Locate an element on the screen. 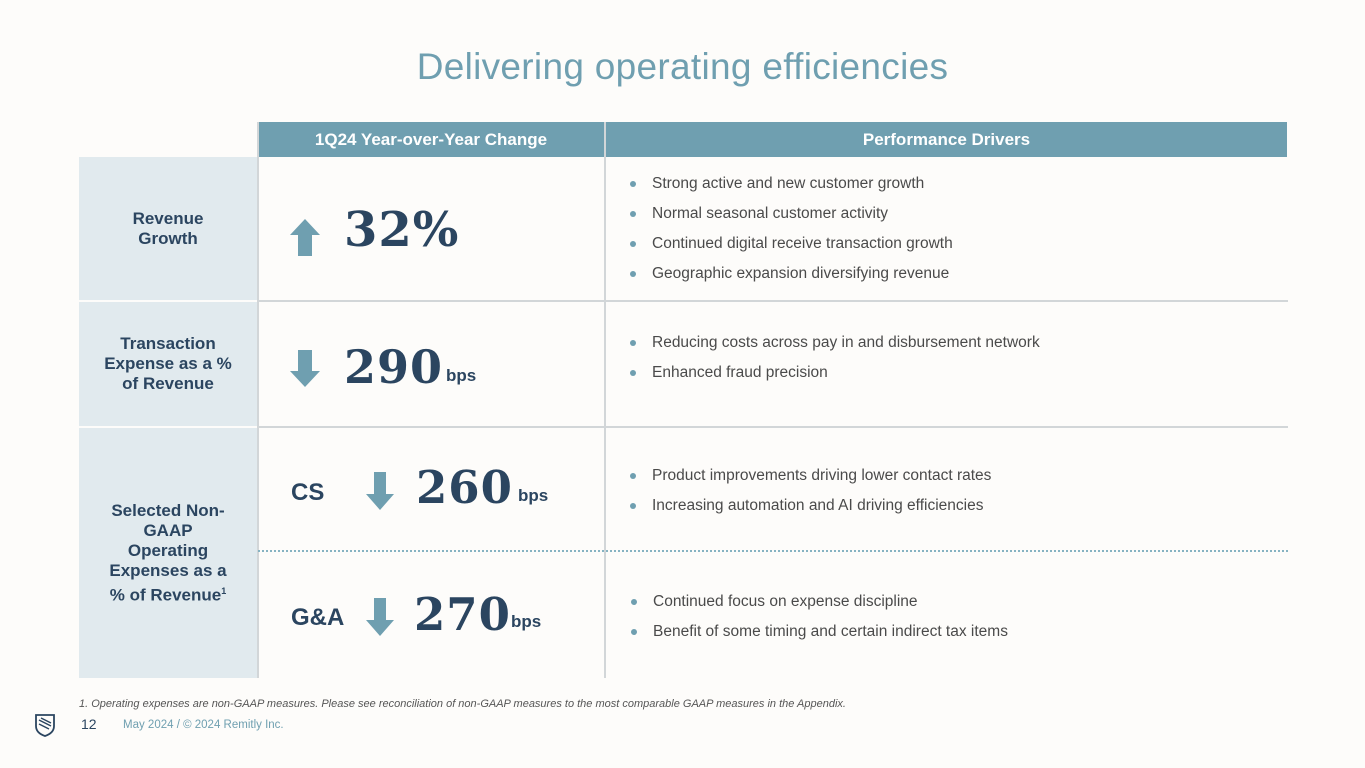  driver-item: Enhanced fraud precision is located at coordinates (835, 373).